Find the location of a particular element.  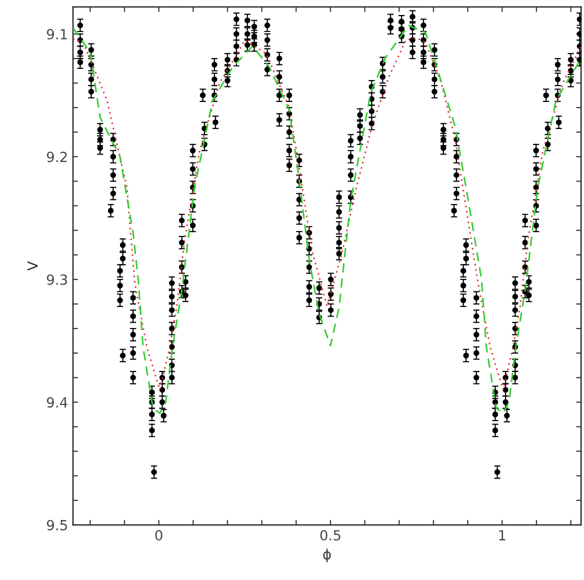

x-tick-label: 1 is located at coordinates (502, 535).